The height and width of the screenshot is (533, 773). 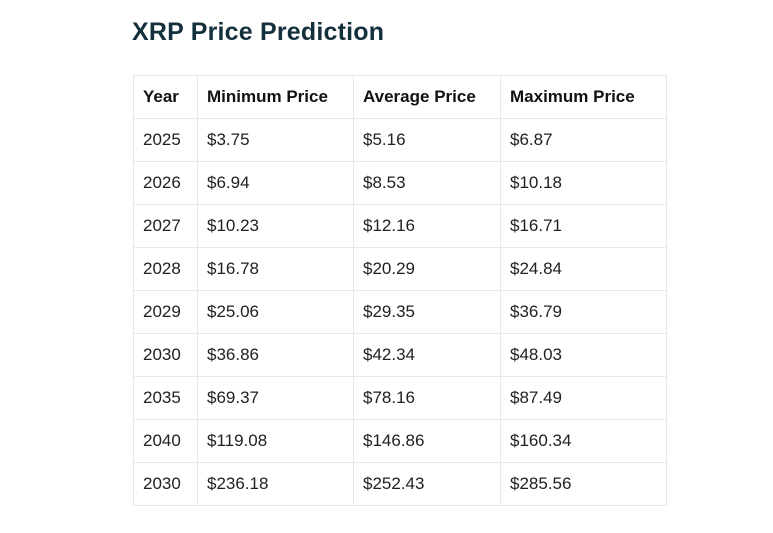 What do you see at coordinates (583, 140) in the screenshot?
I see `cell-maximum-price: $6.87` at bounding box center [583, 140].